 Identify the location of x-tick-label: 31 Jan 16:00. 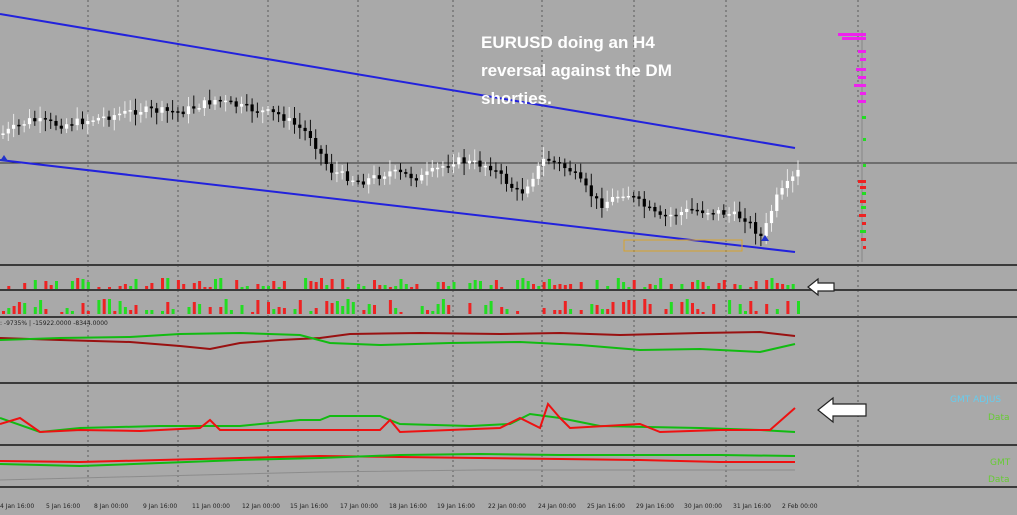
(752, 506).